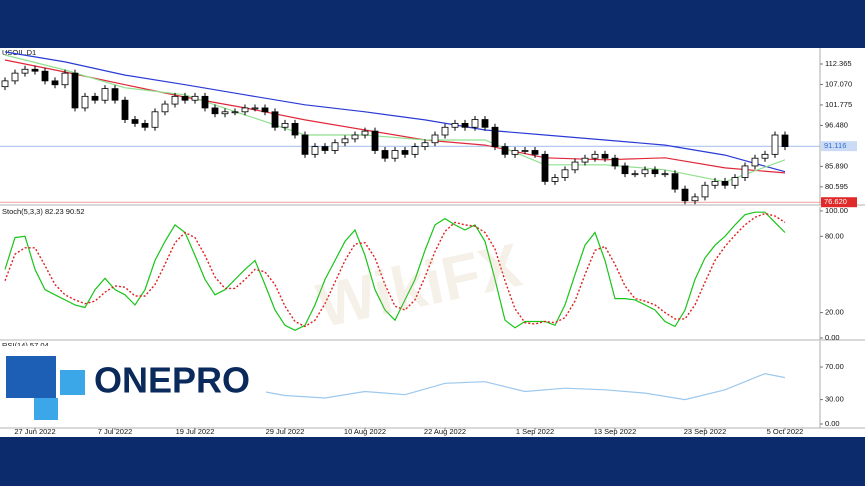 This screenshot has width=865, height=486. What do you see at coordinates (705, 431) in the screenshot?
I see `x-tick-label: 23 Sep 2022` at bounding box center [705, 431].